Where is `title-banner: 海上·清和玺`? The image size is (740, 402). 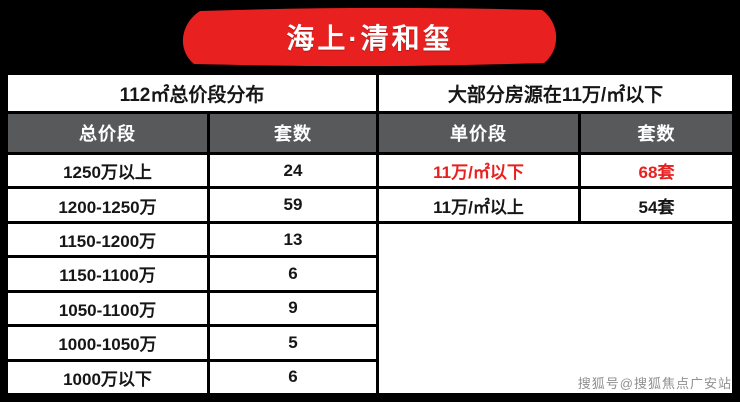
title-banner: 海上·清和玺 is located at coordinates (370, 37).